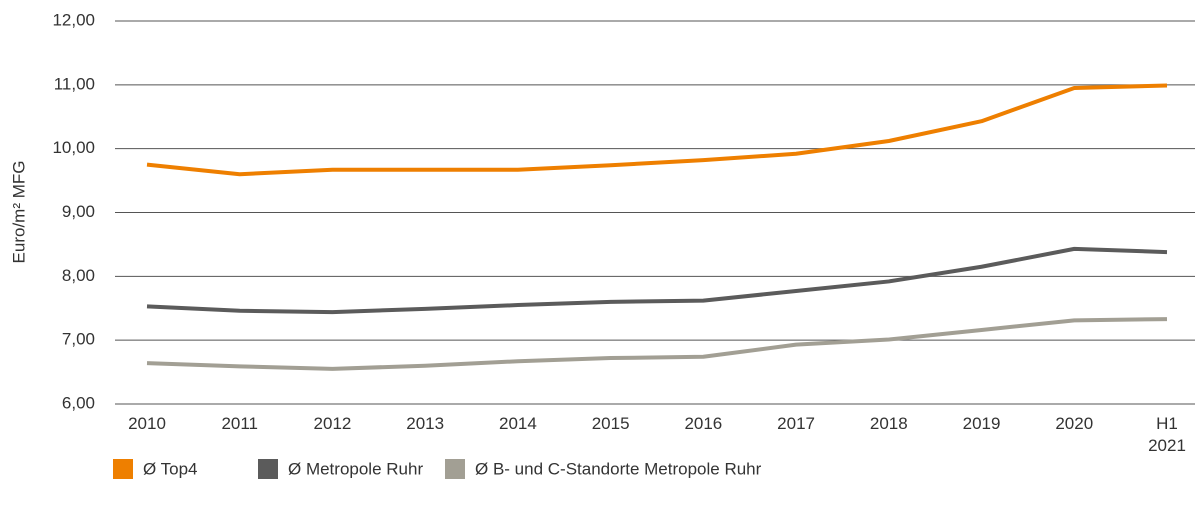 The image size is (1202, 510). Describe the element at coordinates (78, 211) in the screenshot. I see `y-tick-label: 9,00` at that location.